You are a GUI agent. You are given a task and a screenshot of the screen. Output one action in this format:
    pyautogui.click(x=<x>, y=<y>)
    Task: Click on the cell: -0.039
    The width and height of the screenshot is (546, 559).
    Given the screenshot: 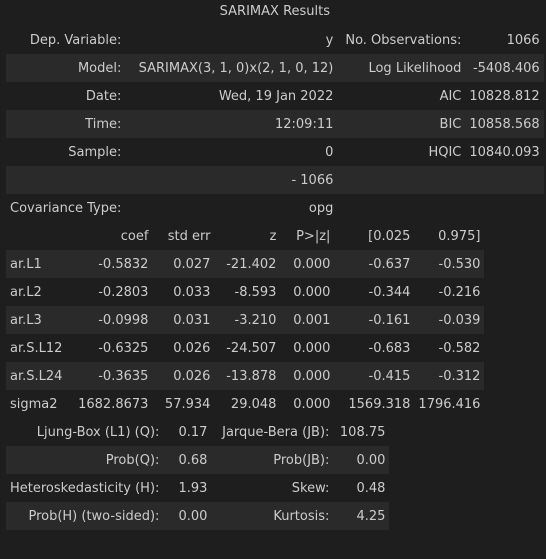 What is the action you would take?
    pyautogui.click(x=459, y=320)
    